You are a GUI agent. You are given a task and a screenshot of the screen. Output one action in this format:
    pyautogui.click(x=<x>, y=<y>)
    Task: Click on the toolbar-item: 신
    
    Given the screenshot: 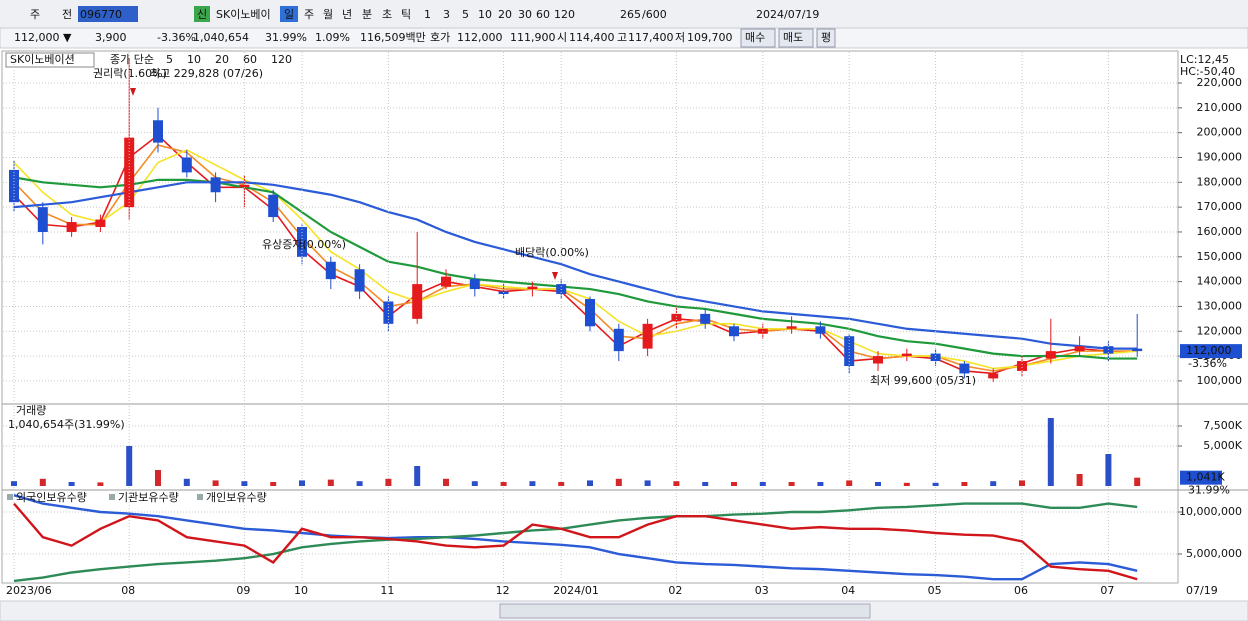 What is the action you would take?
    pyautogui.click(x=202, y=14)
    